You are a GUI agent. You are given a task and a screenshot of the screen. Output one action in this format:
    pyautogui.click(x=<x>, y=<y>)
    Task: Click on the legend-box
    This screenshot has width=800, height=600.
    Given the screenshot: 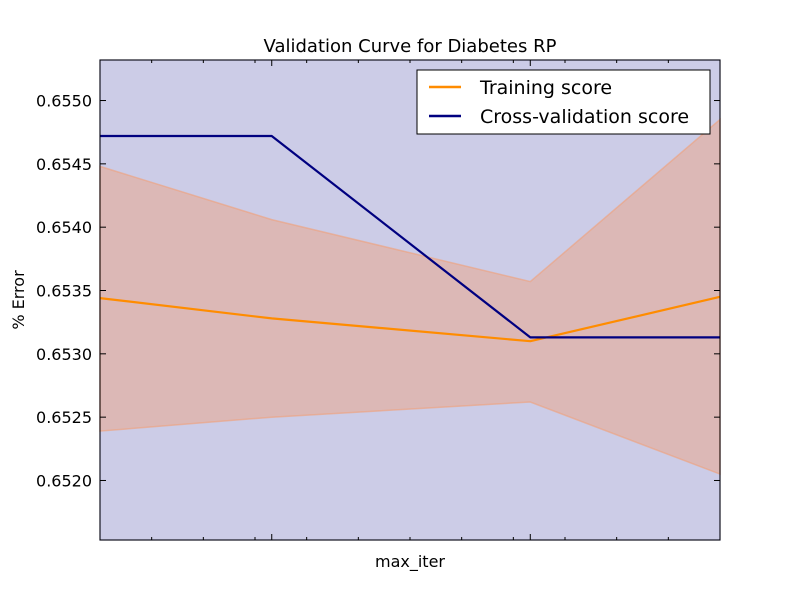 What is the action you would take?
    pyautogui.click(x=563, y=102)
    